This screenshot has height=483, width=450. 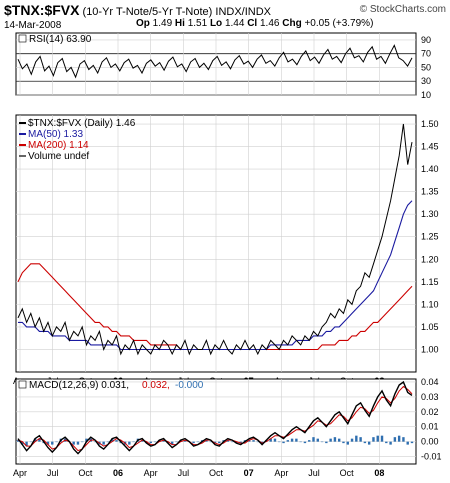 What do you see at coordinates (426, 54) in the screenshot?
I see `rsi-tick-label: 70` at bounding box center [426, 54].